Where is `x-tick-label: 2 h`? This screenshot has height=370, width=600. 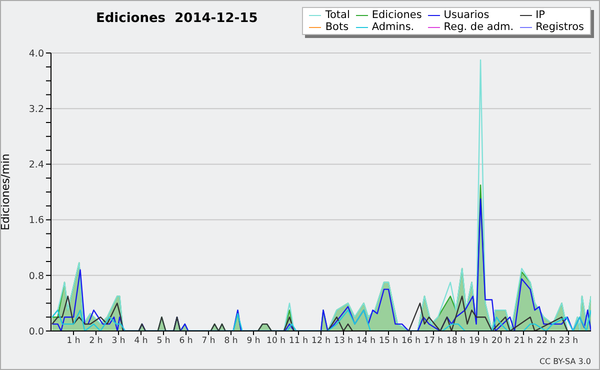
x-tick-label: 2 h is located at coordinates (96, 341).